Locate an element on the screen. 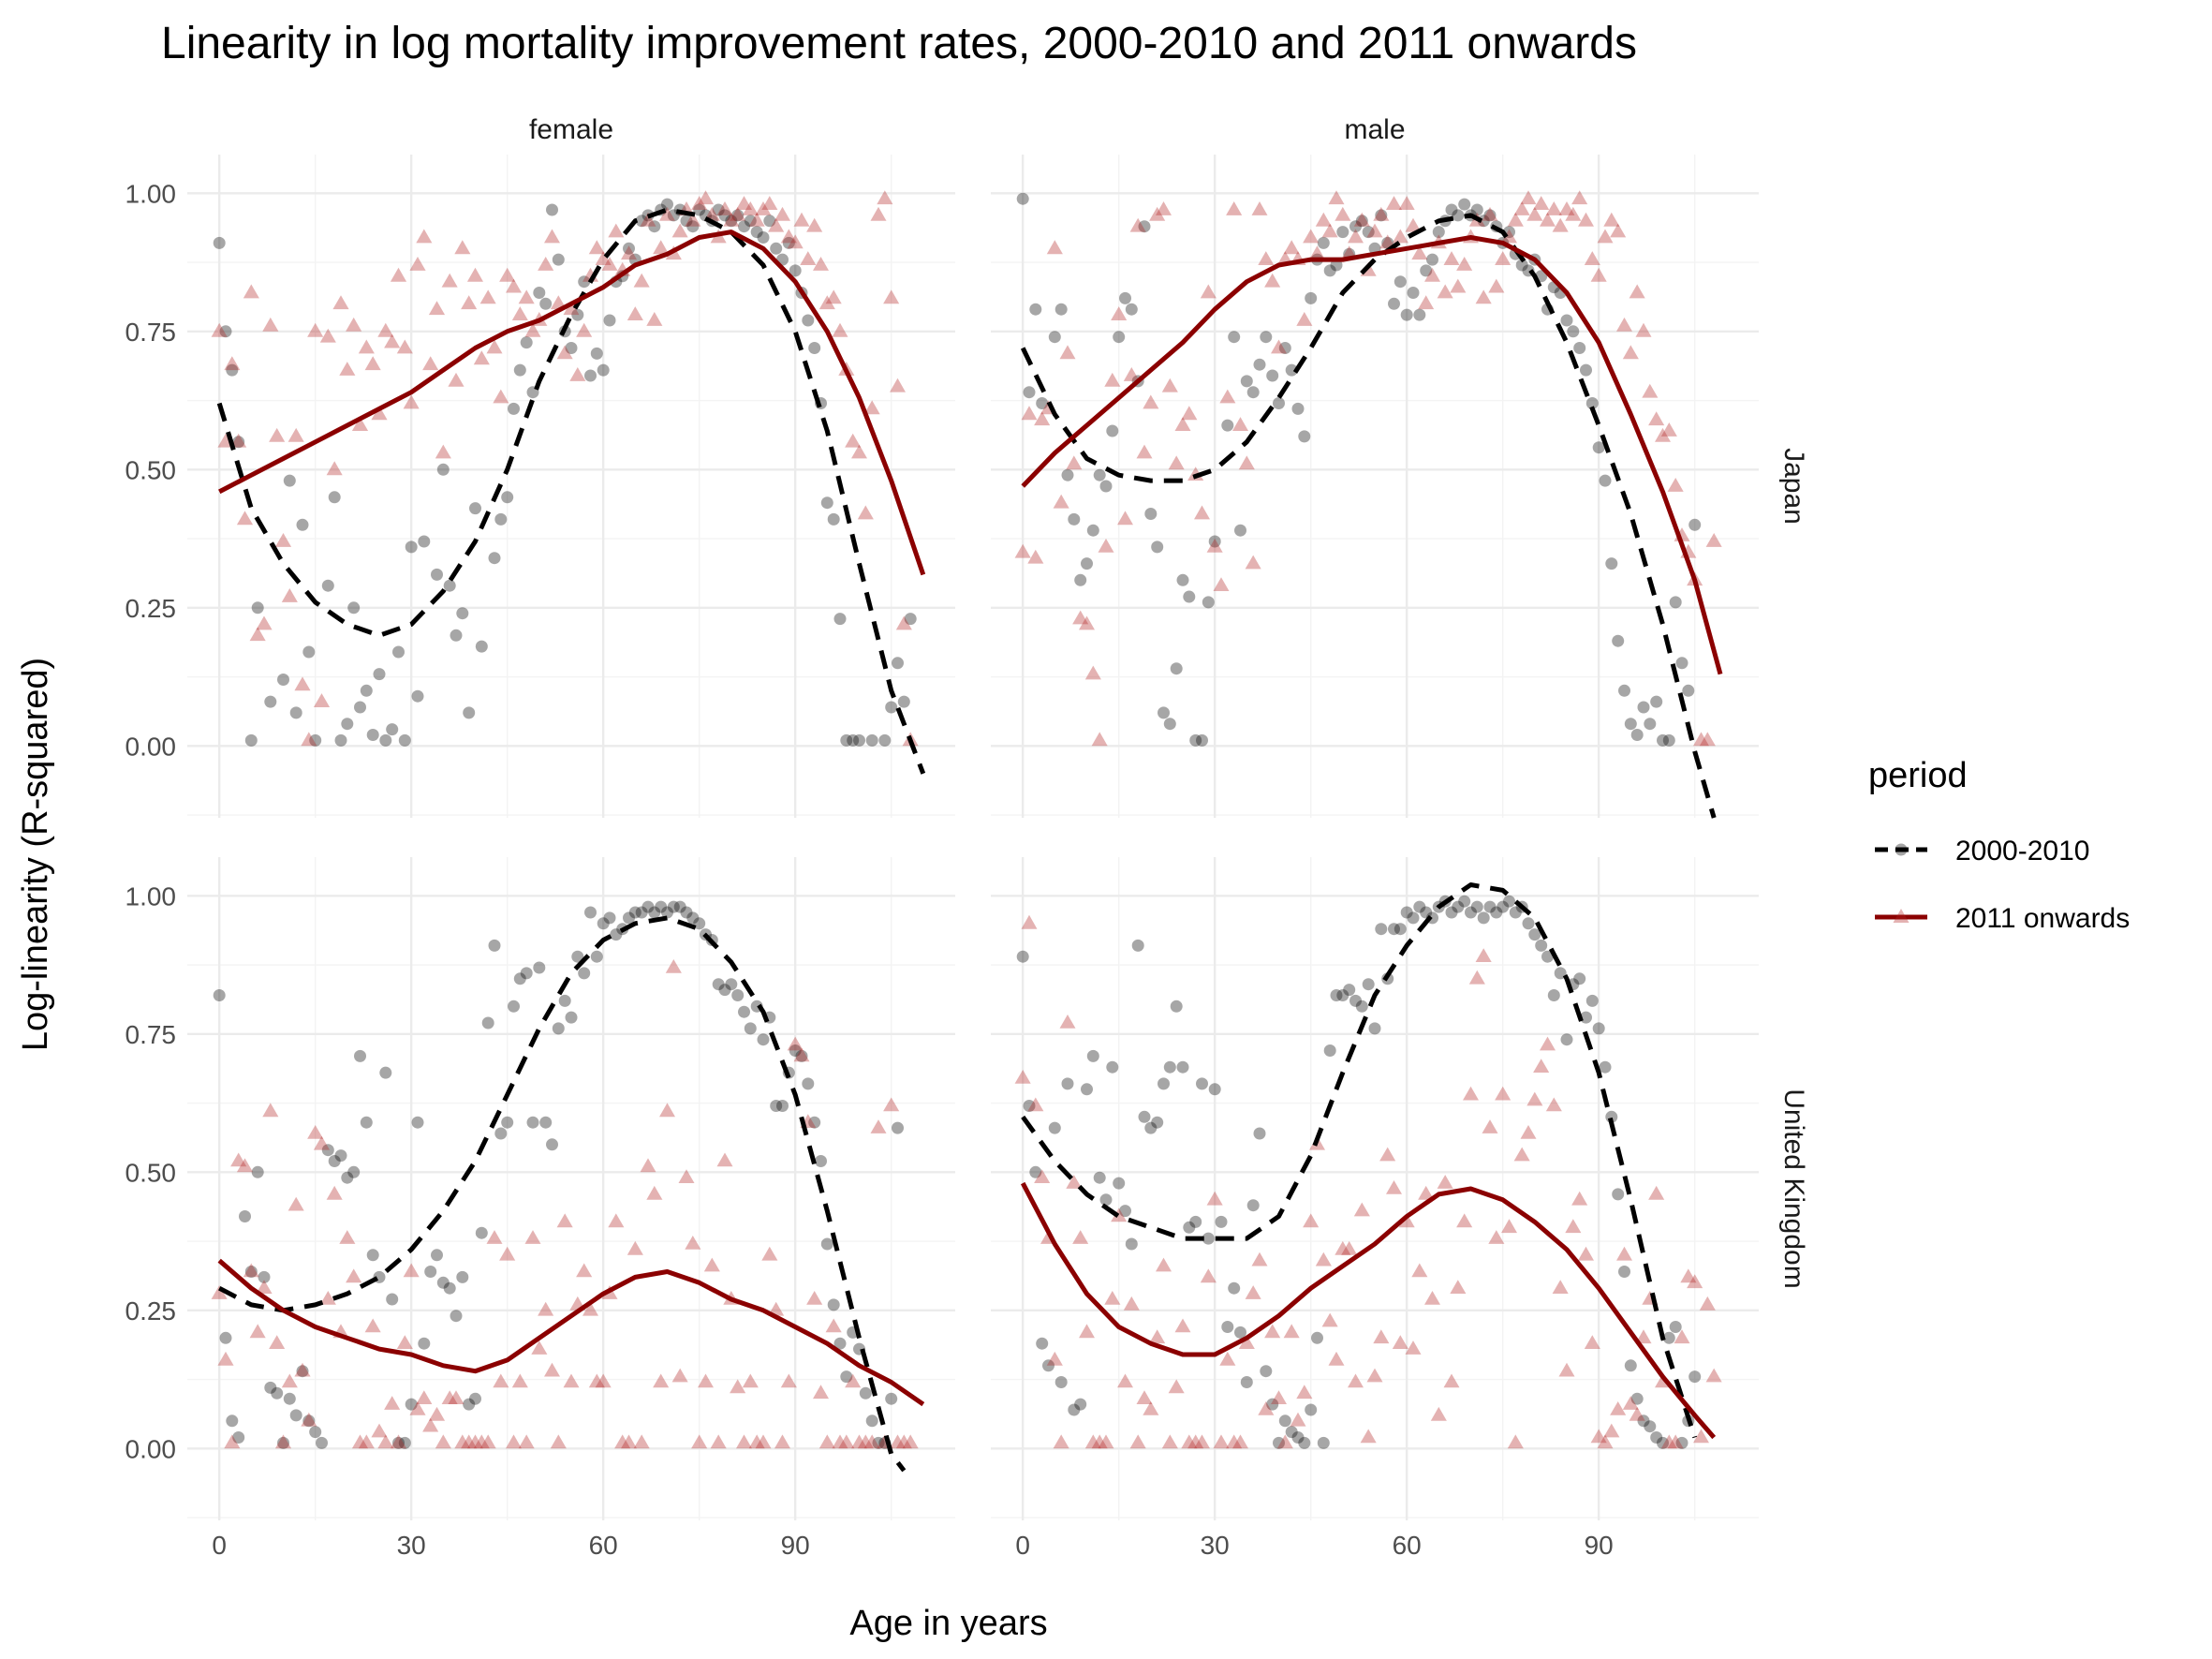  legend-key-2011-onwards is located at coordinates (1901, 916).